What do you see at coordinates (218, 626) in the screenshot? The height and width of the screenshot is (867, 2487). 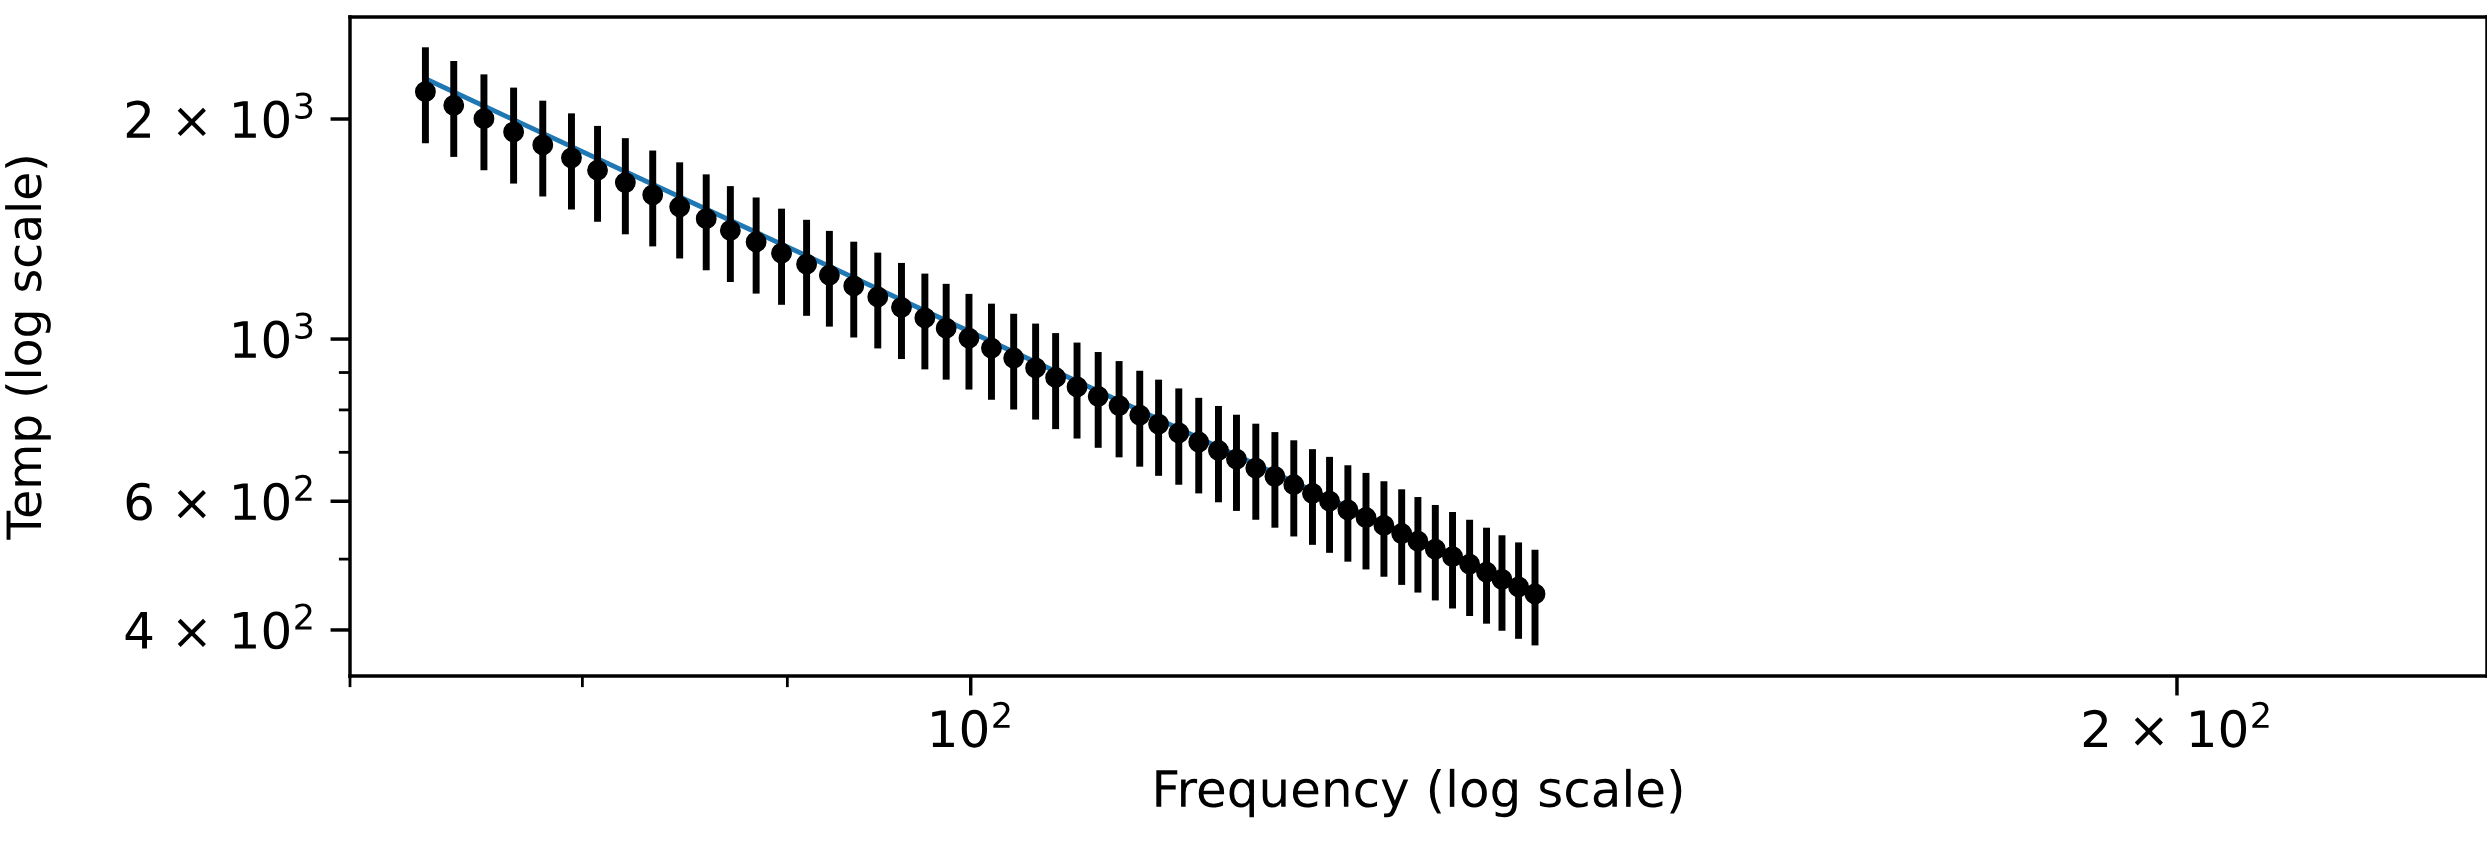 I see `y-tick-label: 4 × 10$^{2}$` at bounding box center [218, 626].